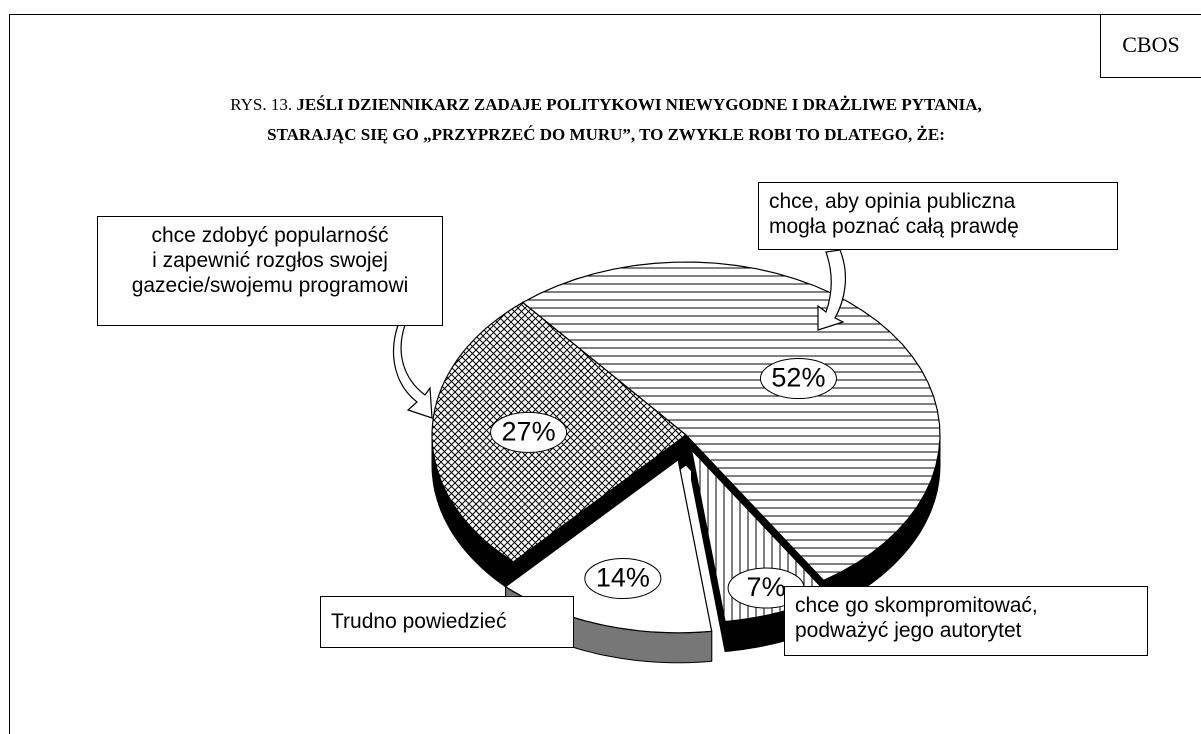 The image size is (1201, 734). I want to click on source: CBOS, so click(1150, 46).